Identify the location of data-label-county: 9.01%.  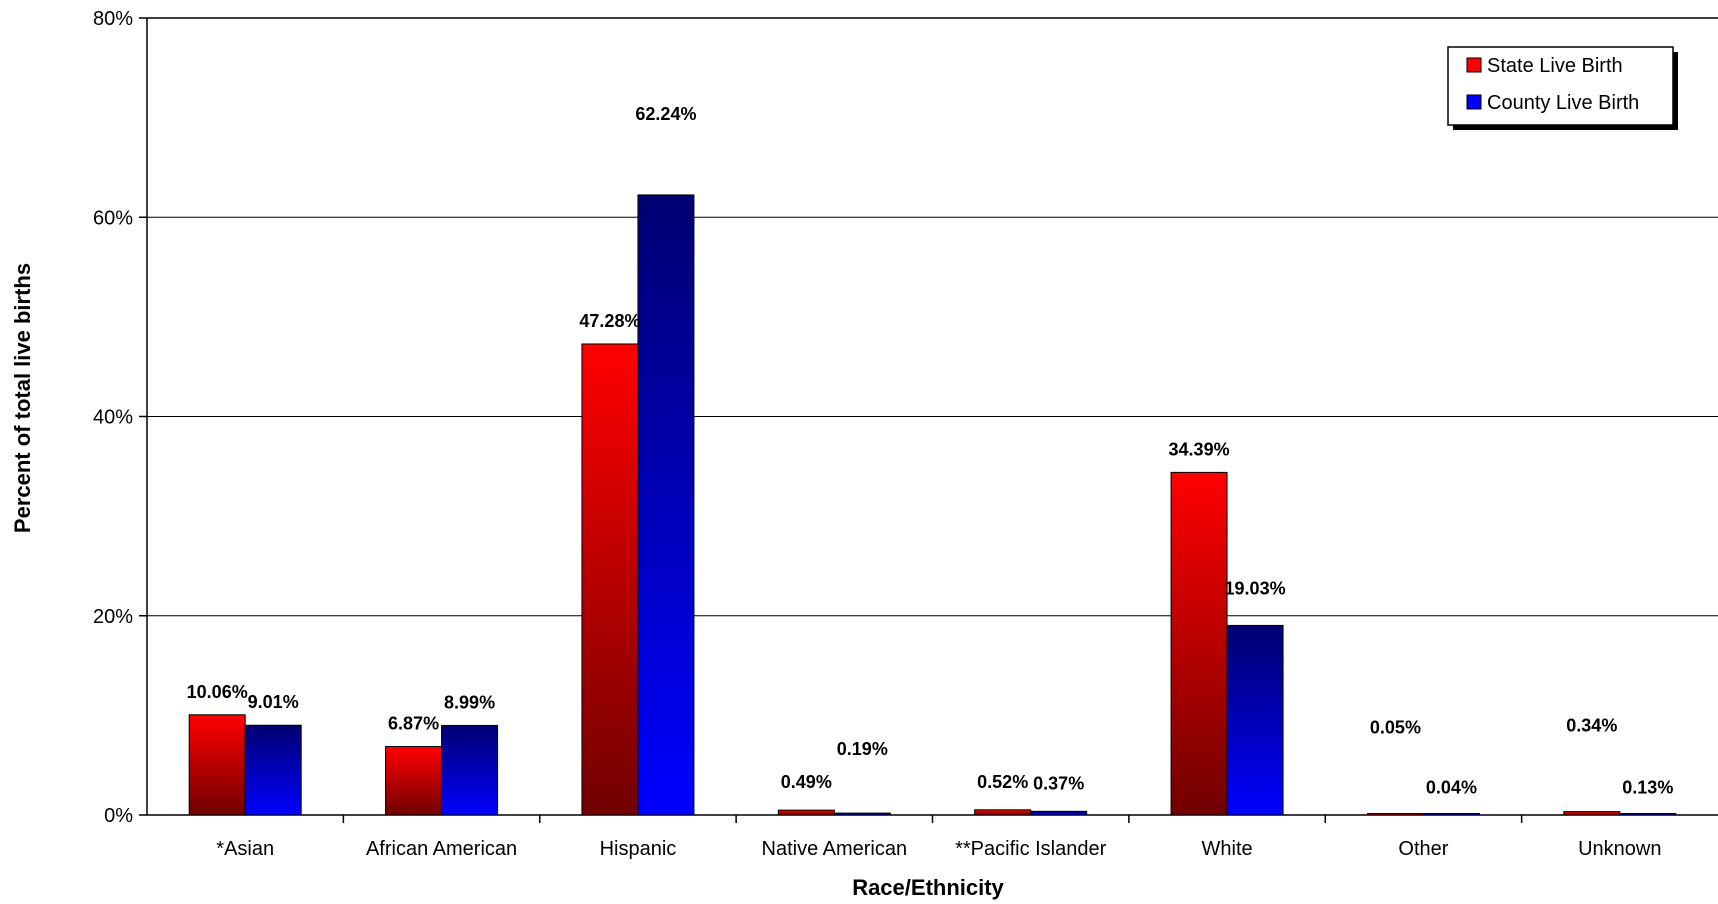
(273, 702).